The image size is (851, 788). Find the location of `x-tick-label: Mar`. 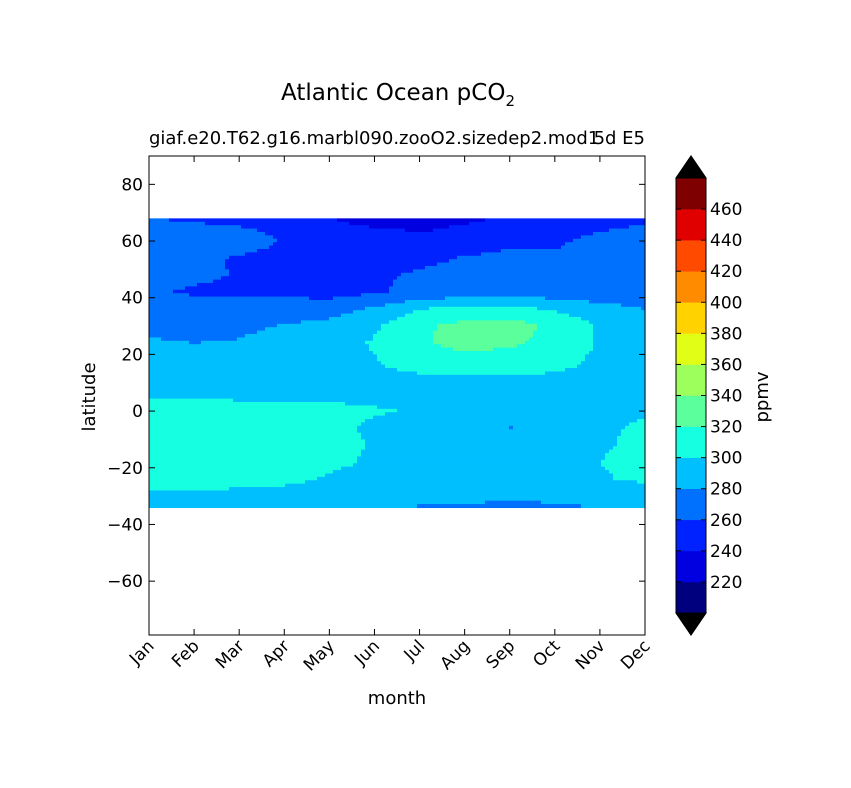

x-tick-label: Mar is located at coordinates (230, 654).